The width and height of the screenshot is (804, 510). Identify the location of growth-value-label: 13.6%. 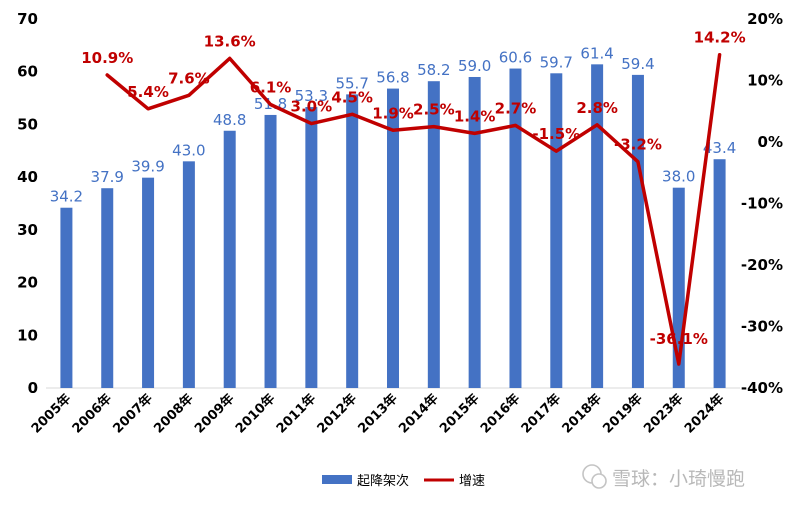
(230, 41).